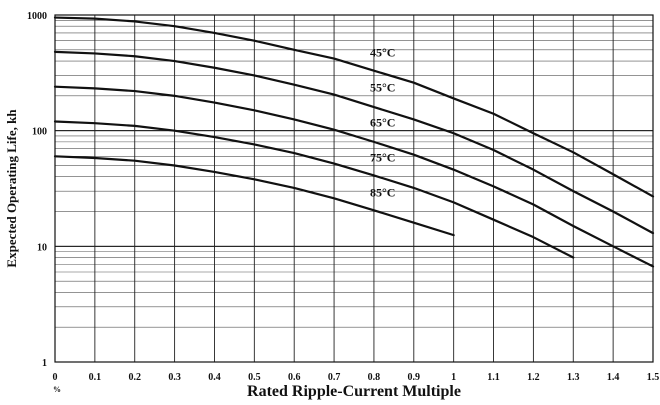 The image size is (660, 405). What do you see at coordinates (254, 377) in the screenshot?
I see `x-tick-label: 0.5` at bounding box center [254, 377].